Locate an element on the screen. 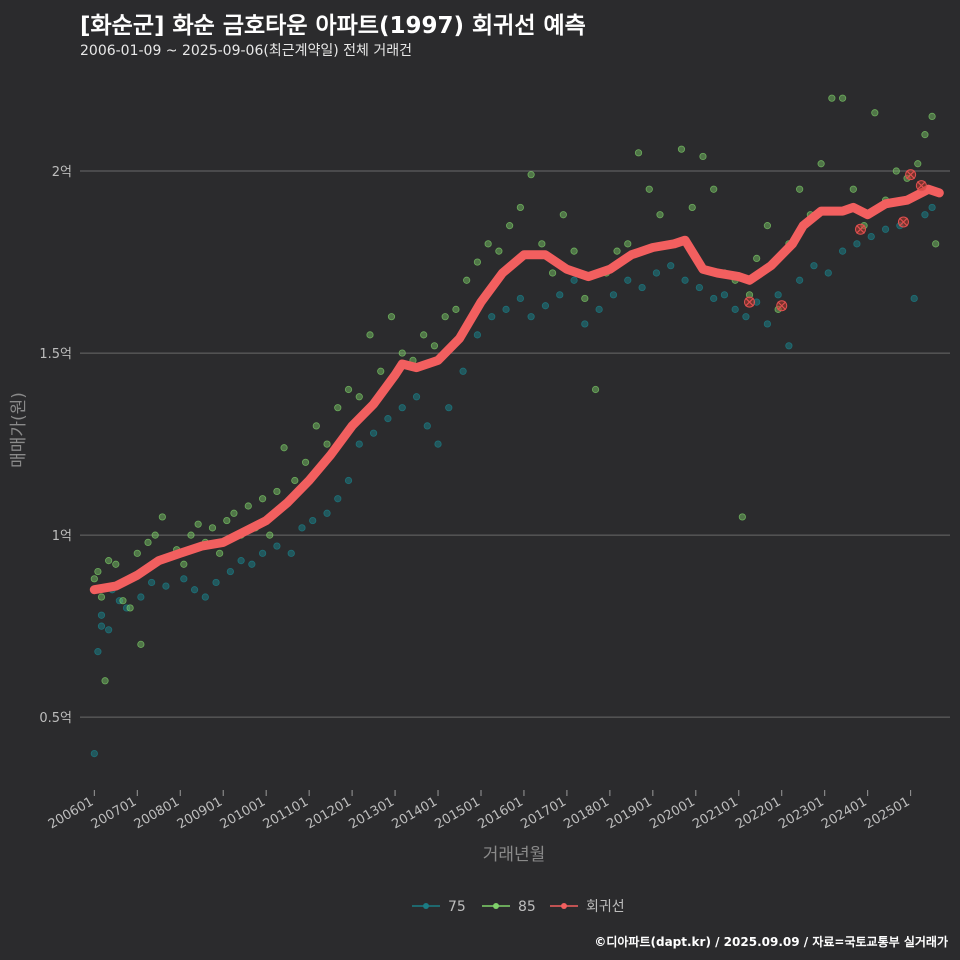  x-tick-label: 201501 is located at coordinates (457, 813).